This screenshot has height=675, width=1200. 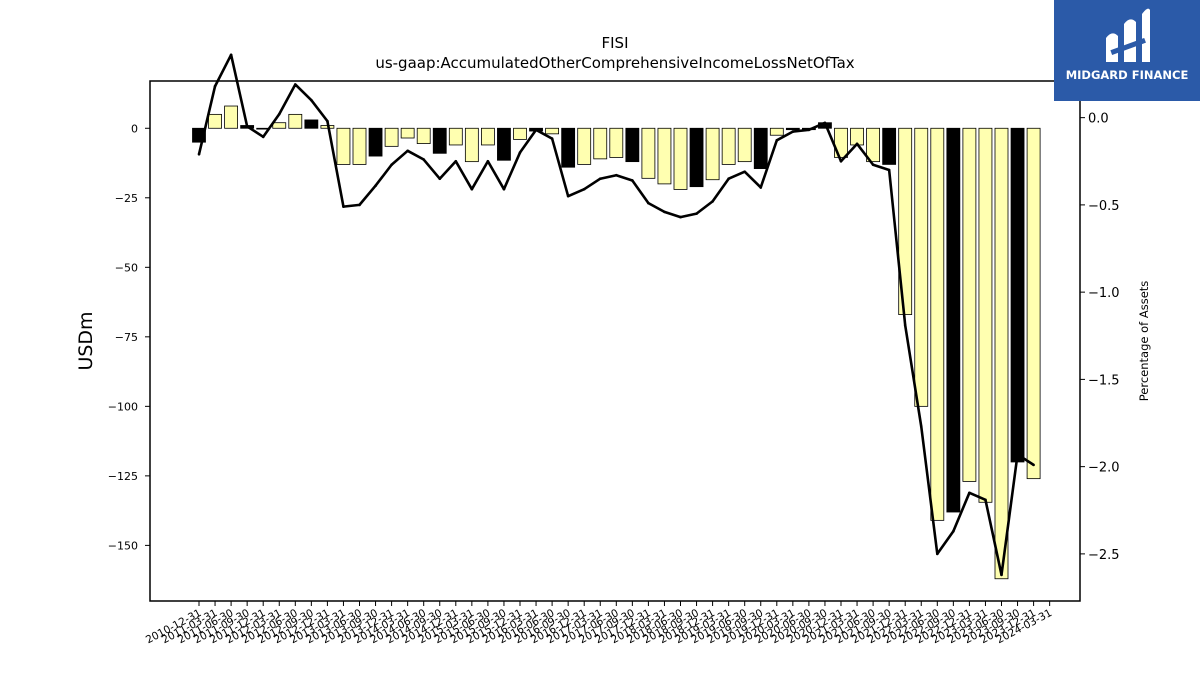 I want to click on logo-text: MIDGARD FINANCE, so click(x=1127, y=75).